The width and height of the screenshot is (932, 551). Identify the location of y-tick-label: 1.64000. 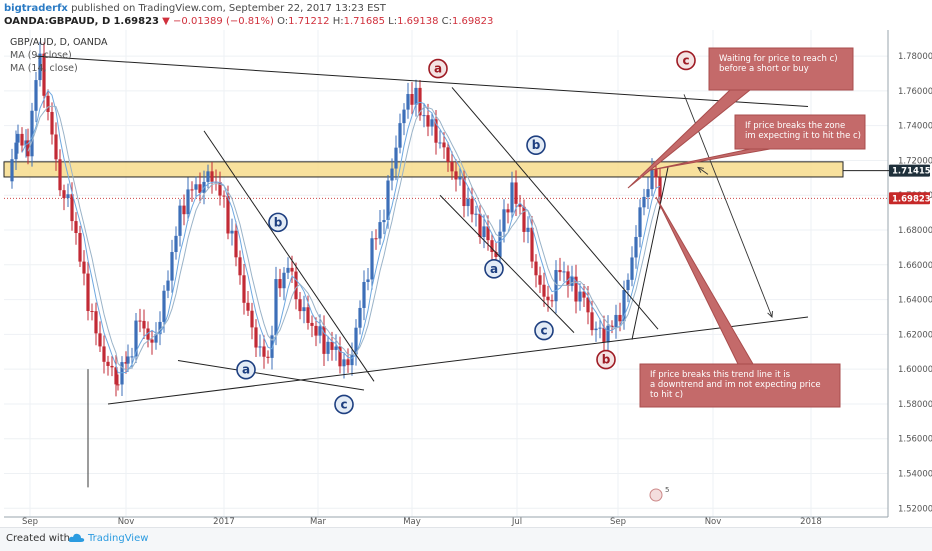
(915, 301).